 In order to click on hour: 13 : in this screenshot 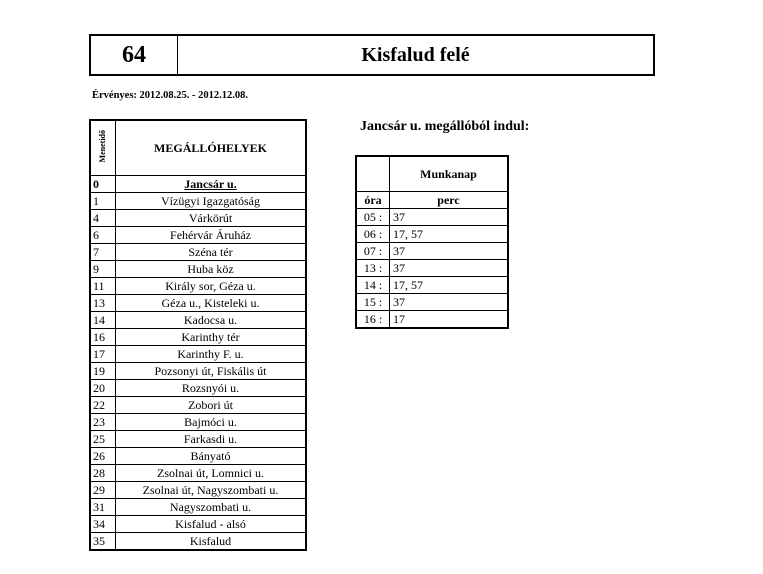, I will do `click(372, 268)`.